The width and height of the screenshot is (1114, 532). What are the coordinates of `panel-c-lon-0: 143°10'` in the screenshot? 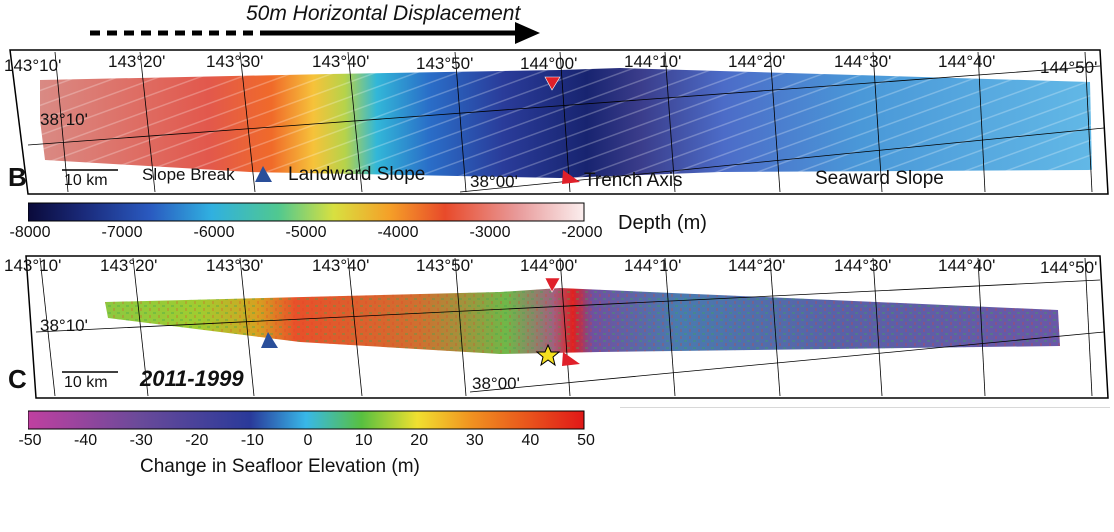 It's located at (33, 265).